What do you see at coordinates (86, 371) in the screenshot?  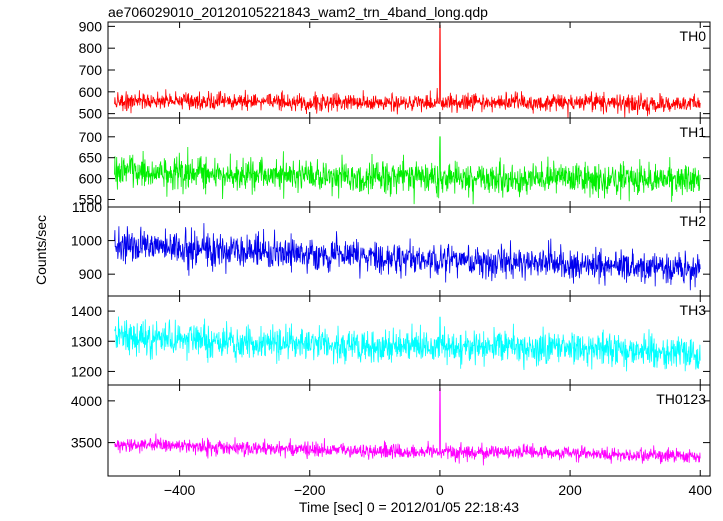 I see `y-tick-label: 1200` at bounding box center [86, 371].